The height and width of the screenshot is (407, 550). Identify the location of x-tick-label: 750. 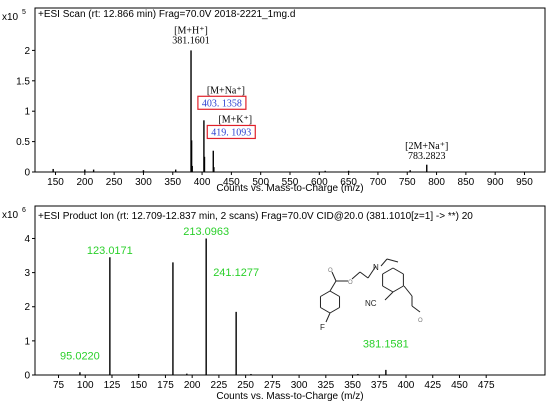
(407, 182).